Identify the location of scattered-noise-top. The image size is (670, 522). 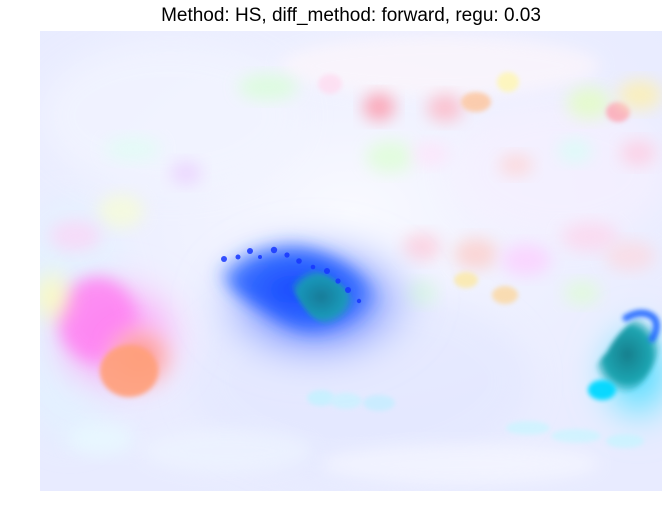
(450, 124).